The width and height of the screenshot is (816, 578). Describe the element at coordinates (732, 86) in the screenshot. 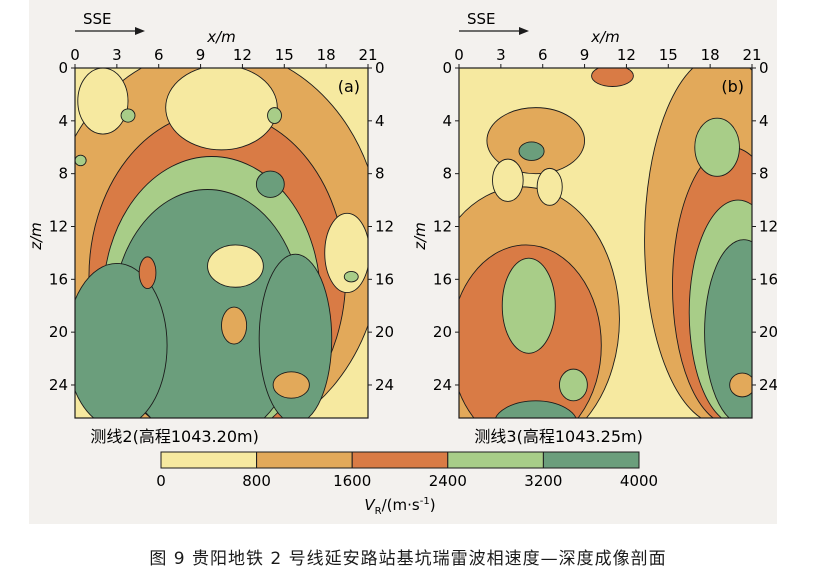

I see `panel-label: (b)` at that location.